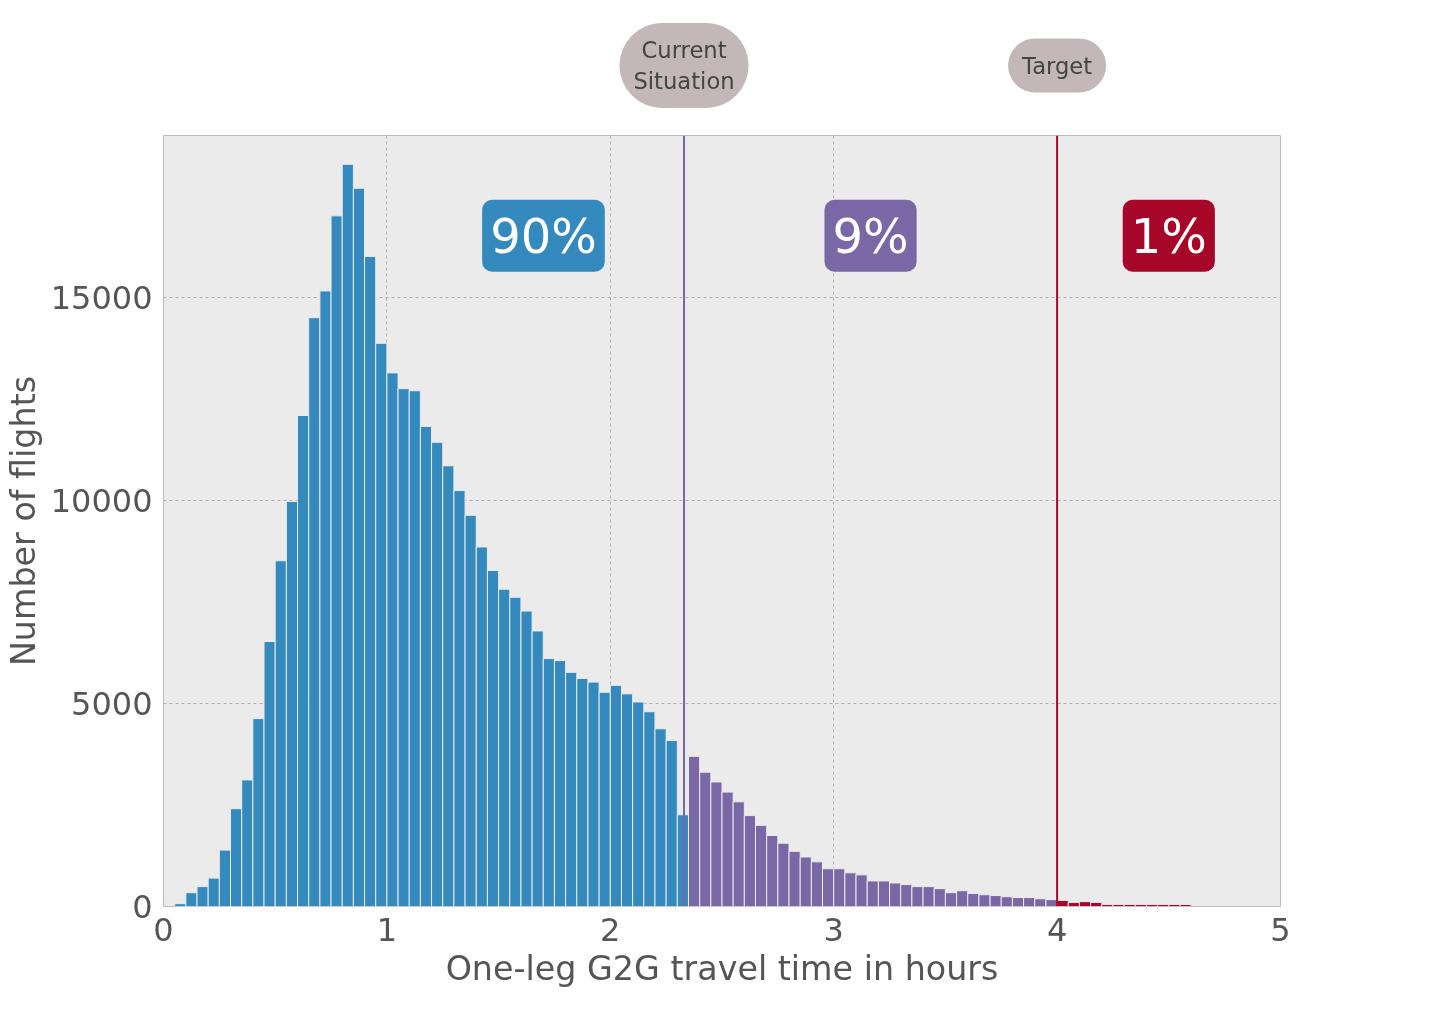 Image resolution: width=1439 pixels, height=1009 pixels. Describe the element at coordinates (1057, 929) in the screenshot. I see `x-tick-label: 4` at that location.